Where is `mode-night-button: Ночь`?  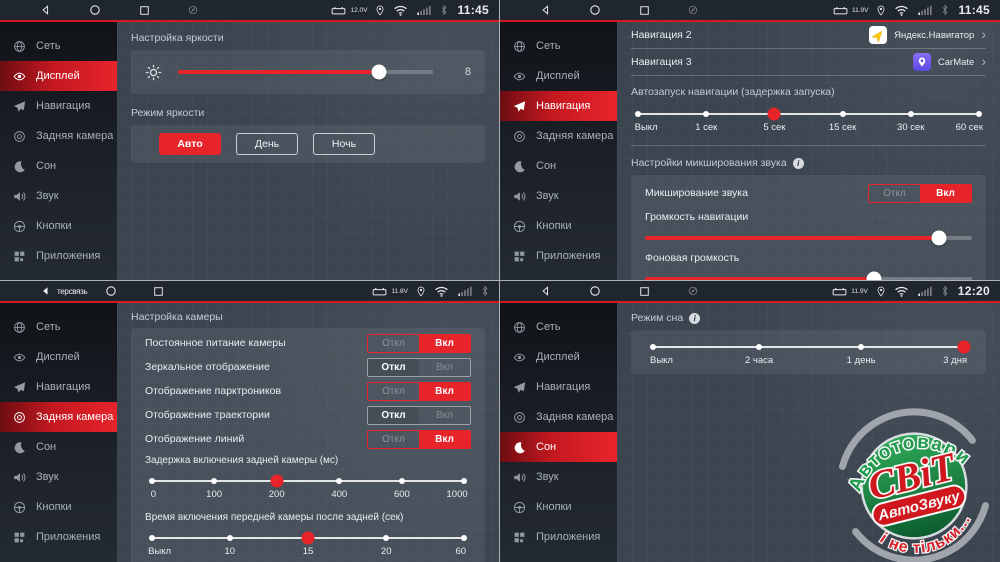
mode-night-button: Ночь is located at coordinates (344, 144).